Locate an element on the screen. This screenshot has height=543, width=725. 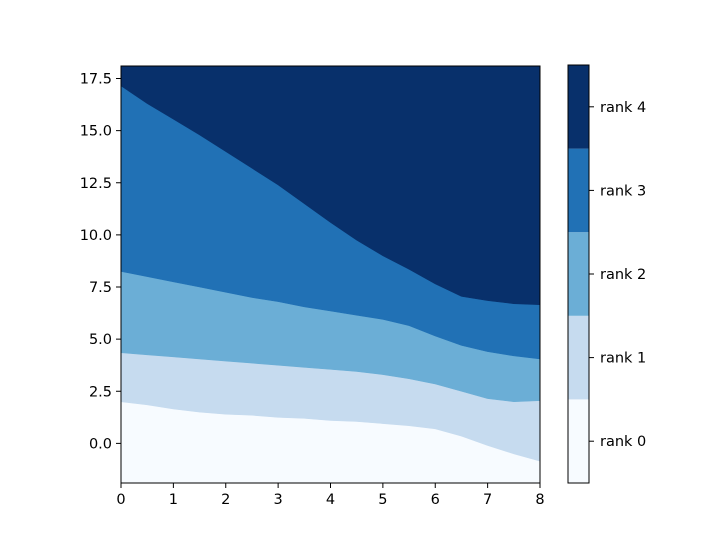
x-tick-label: 5 is located at coordinates (382, 500).